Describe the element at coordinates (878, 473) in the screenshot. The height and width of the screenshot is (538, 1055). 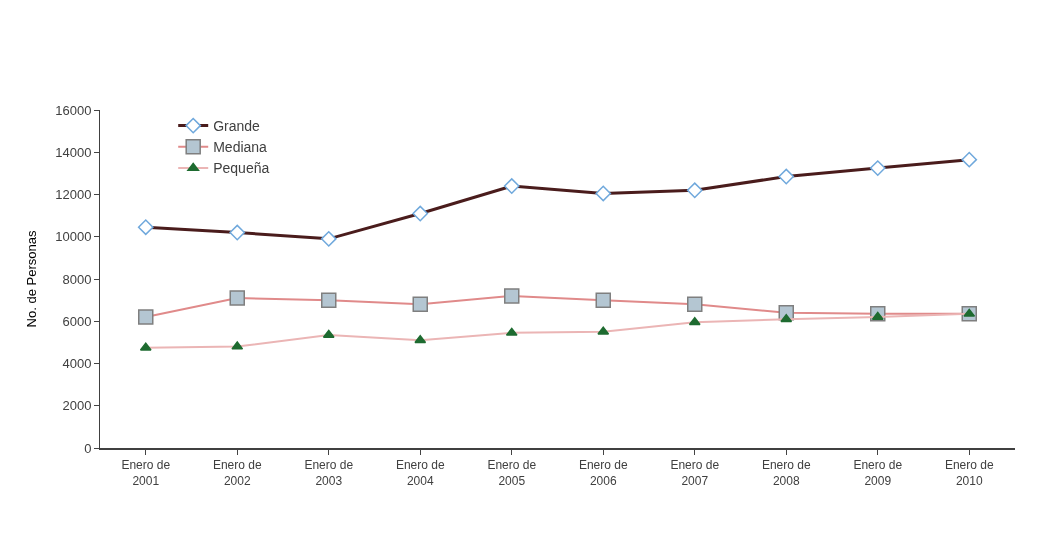
I see `x-tick-label: Enero de 2009` at that location.